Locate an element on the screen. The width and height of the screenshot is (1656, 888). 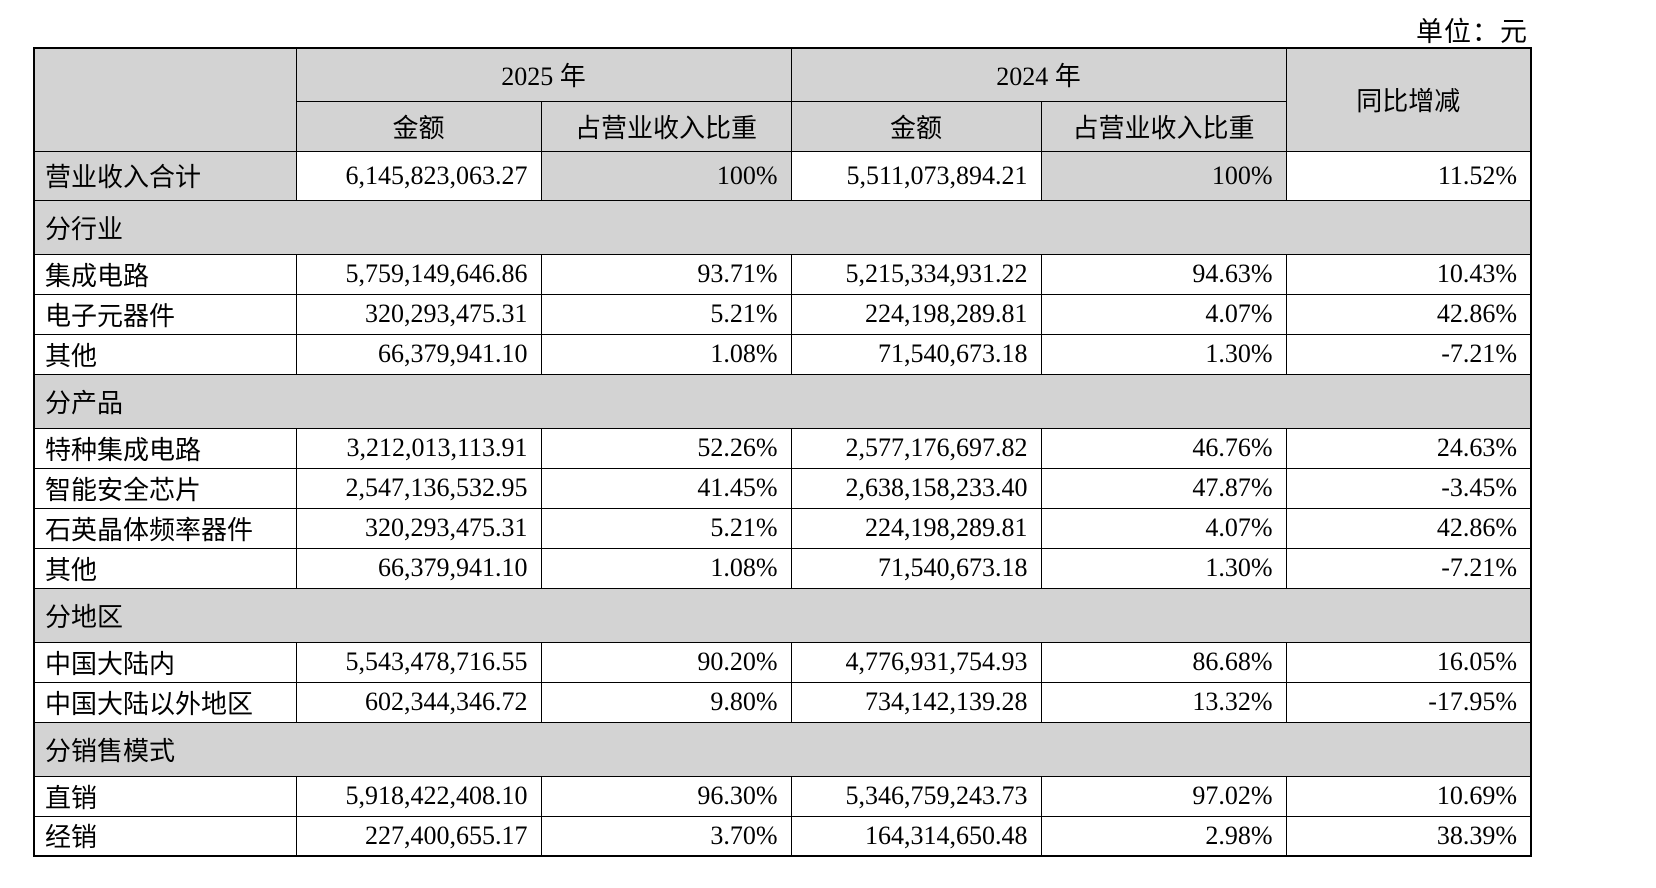
yoy-cell: 16.05% is located at coordinates (1408, 662).